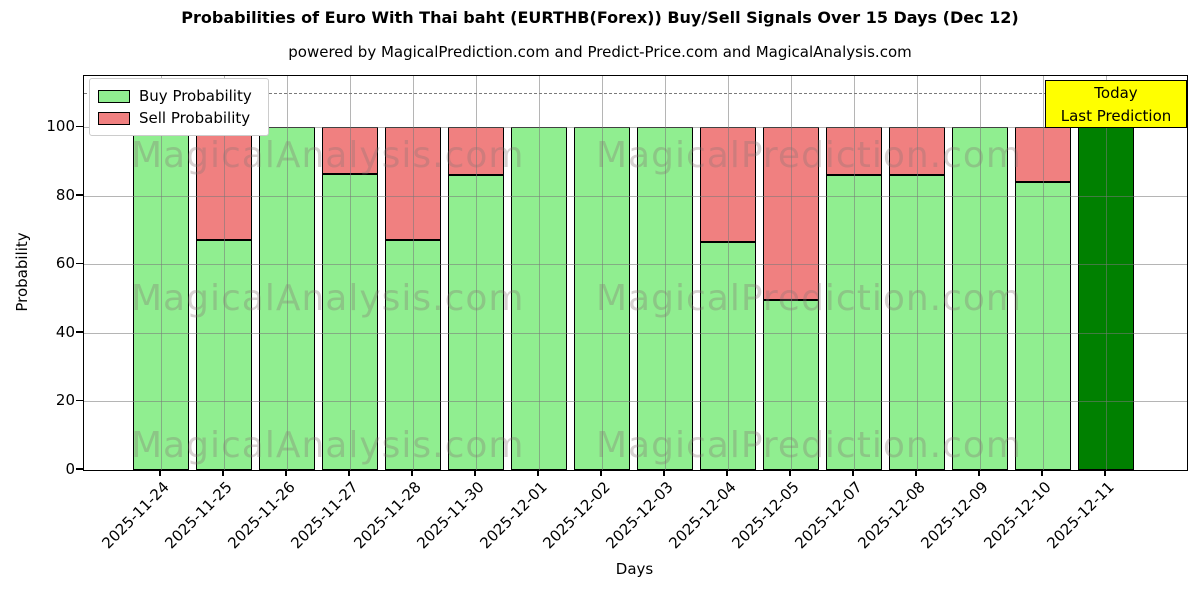  Describe the element at coordinates (65, 263) in the screenshot. I see `y-tick-label: 60` at that location.